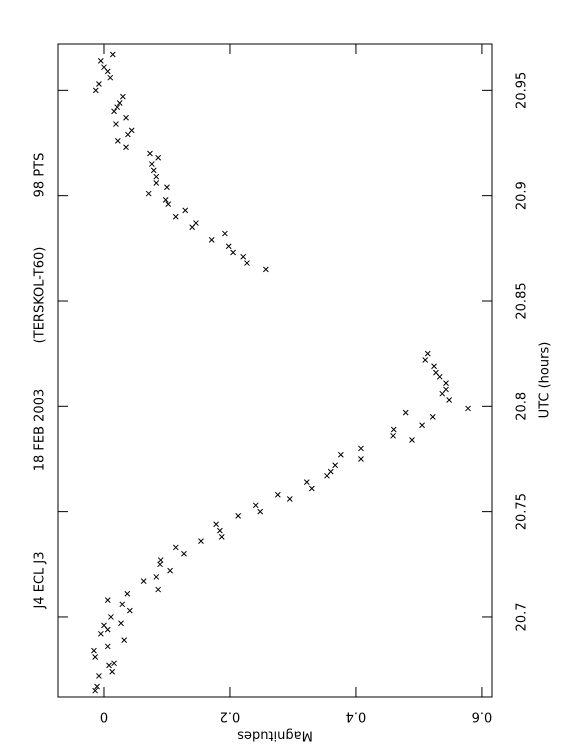  Describe the element at coordinates (275, 735) in the screenshot. I see `y-axis-label: Magnitudes` at that location.